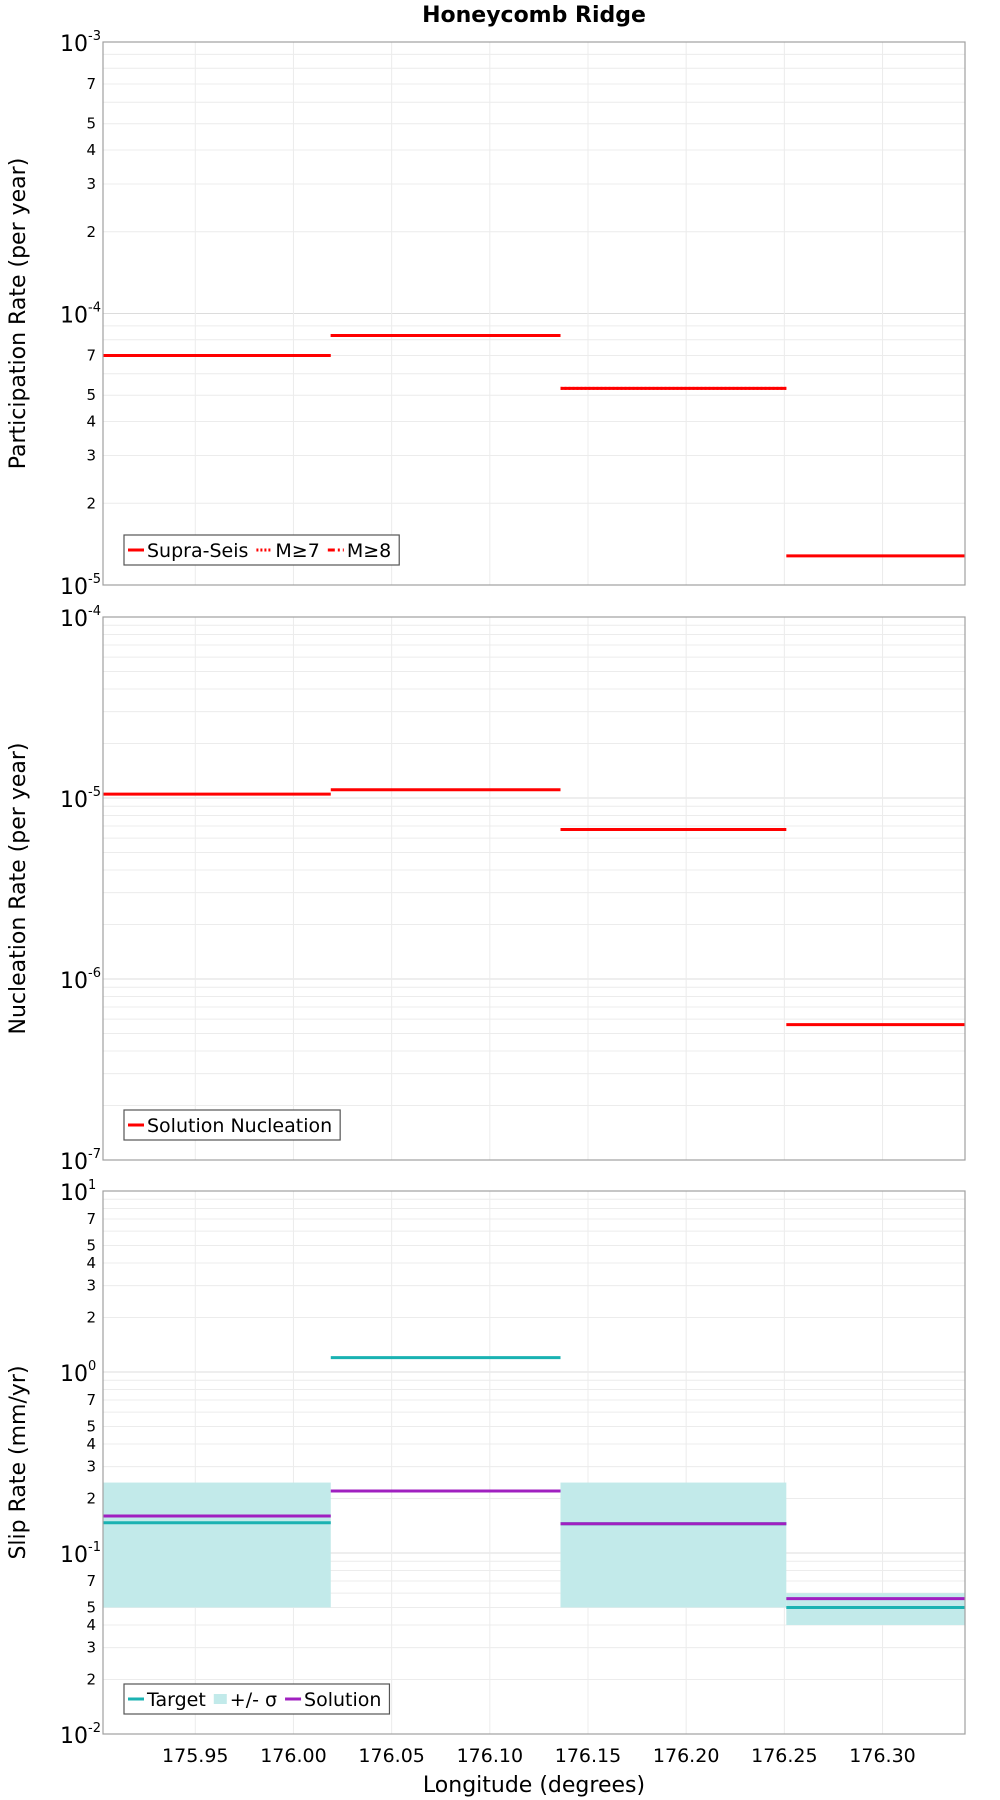  Describe the element at coordinates (195, 1756) in the screenshot. I see `x-tick-label: 175.95` at that location.